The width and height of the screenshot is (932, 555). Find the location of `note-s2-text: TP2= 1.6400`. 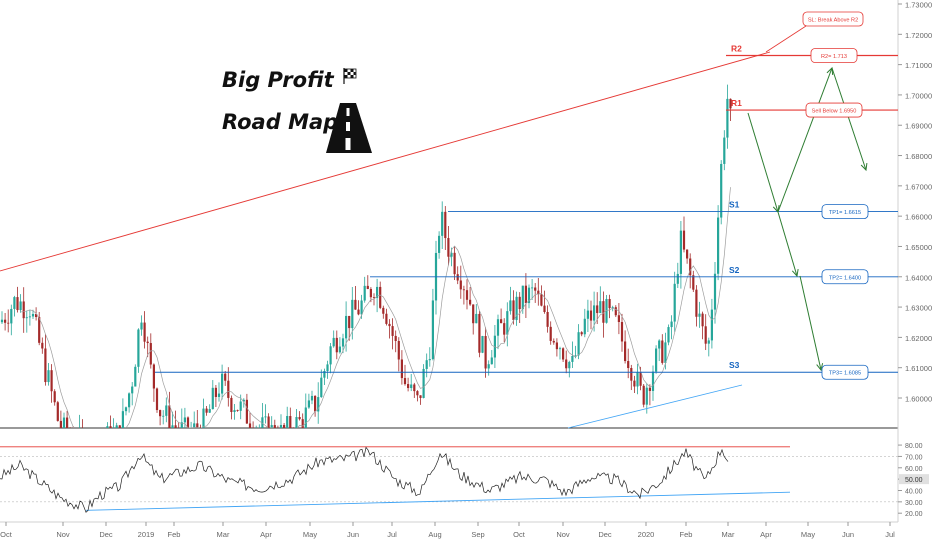

note-s2-text: TP2= 1.6400 is located at coordinates (845, 278).